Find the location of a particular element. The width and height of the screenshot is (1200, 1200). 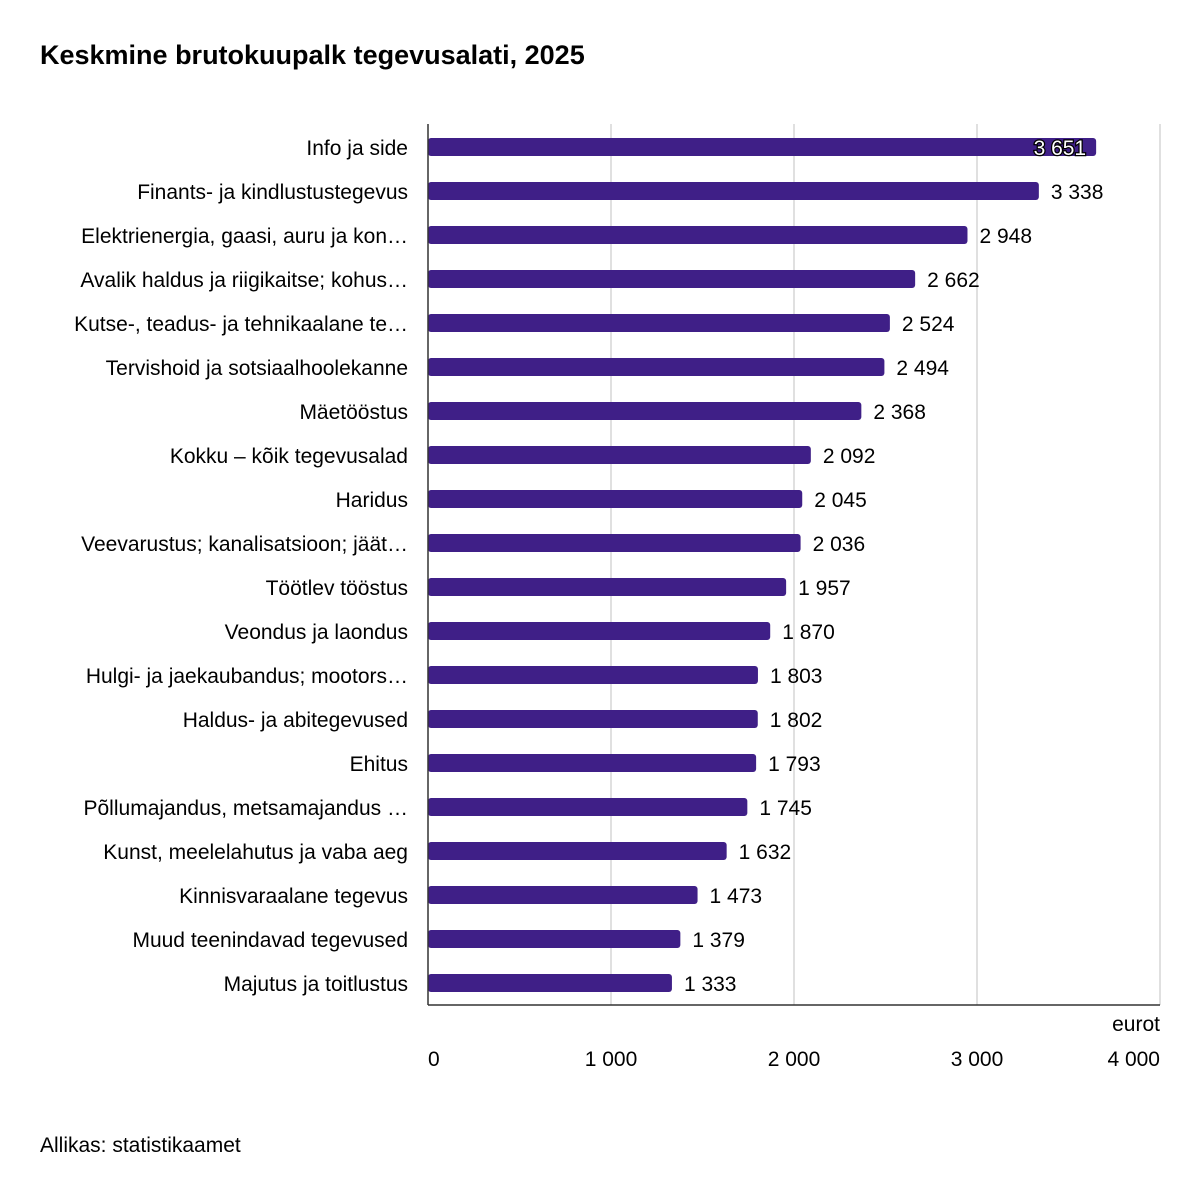

tick-label: 2 000 is located at coordinates (794, 1059).